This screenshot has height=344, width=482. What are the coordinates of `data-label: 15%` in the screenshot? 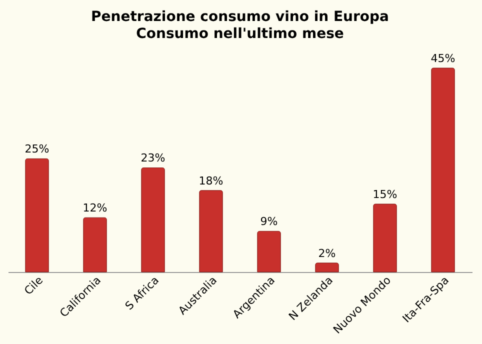 It's located at (385, 194).